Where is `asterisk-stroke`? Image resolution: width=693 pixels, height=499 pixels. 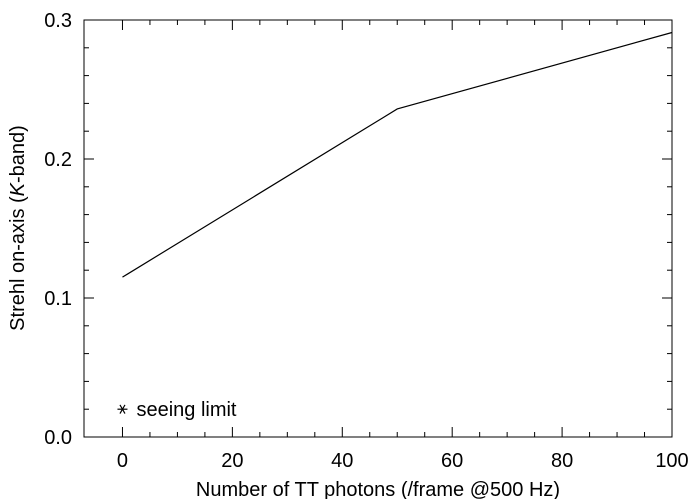 asterisk-stroke is located at coordinates (122, 409).